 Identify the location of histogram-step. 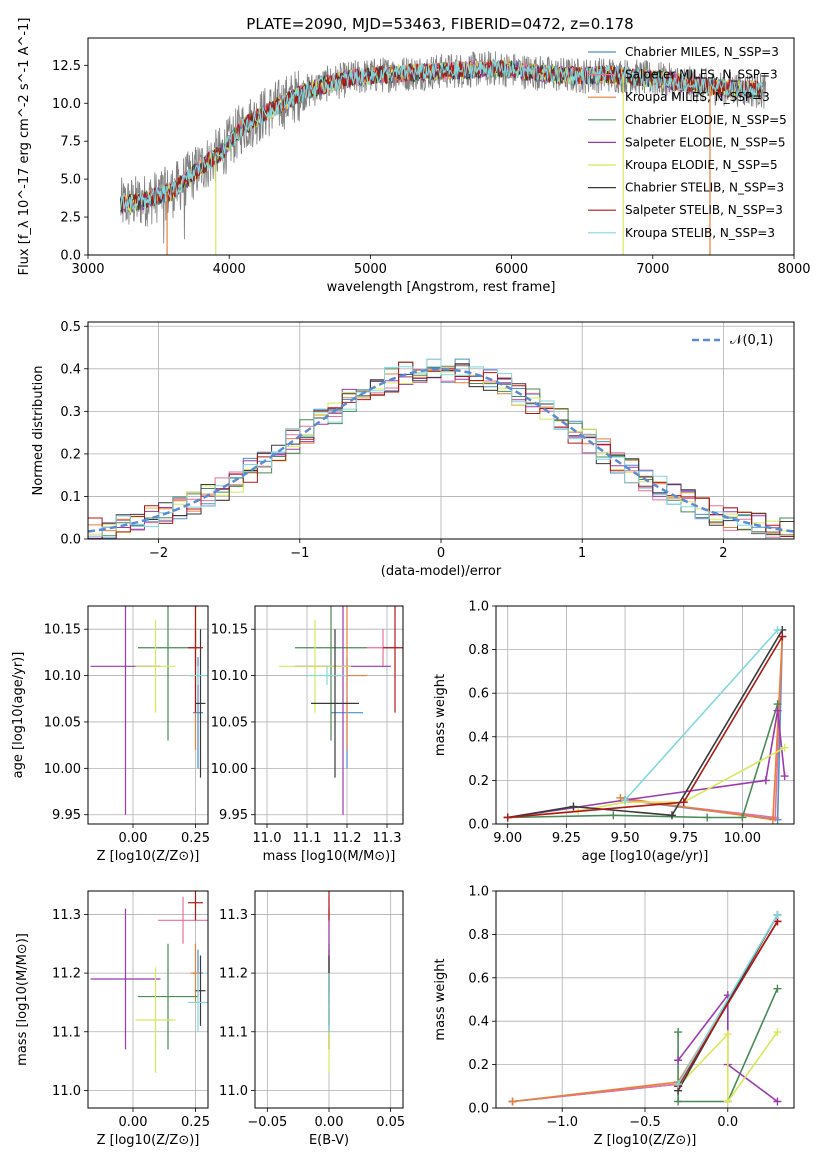
(441, 448).